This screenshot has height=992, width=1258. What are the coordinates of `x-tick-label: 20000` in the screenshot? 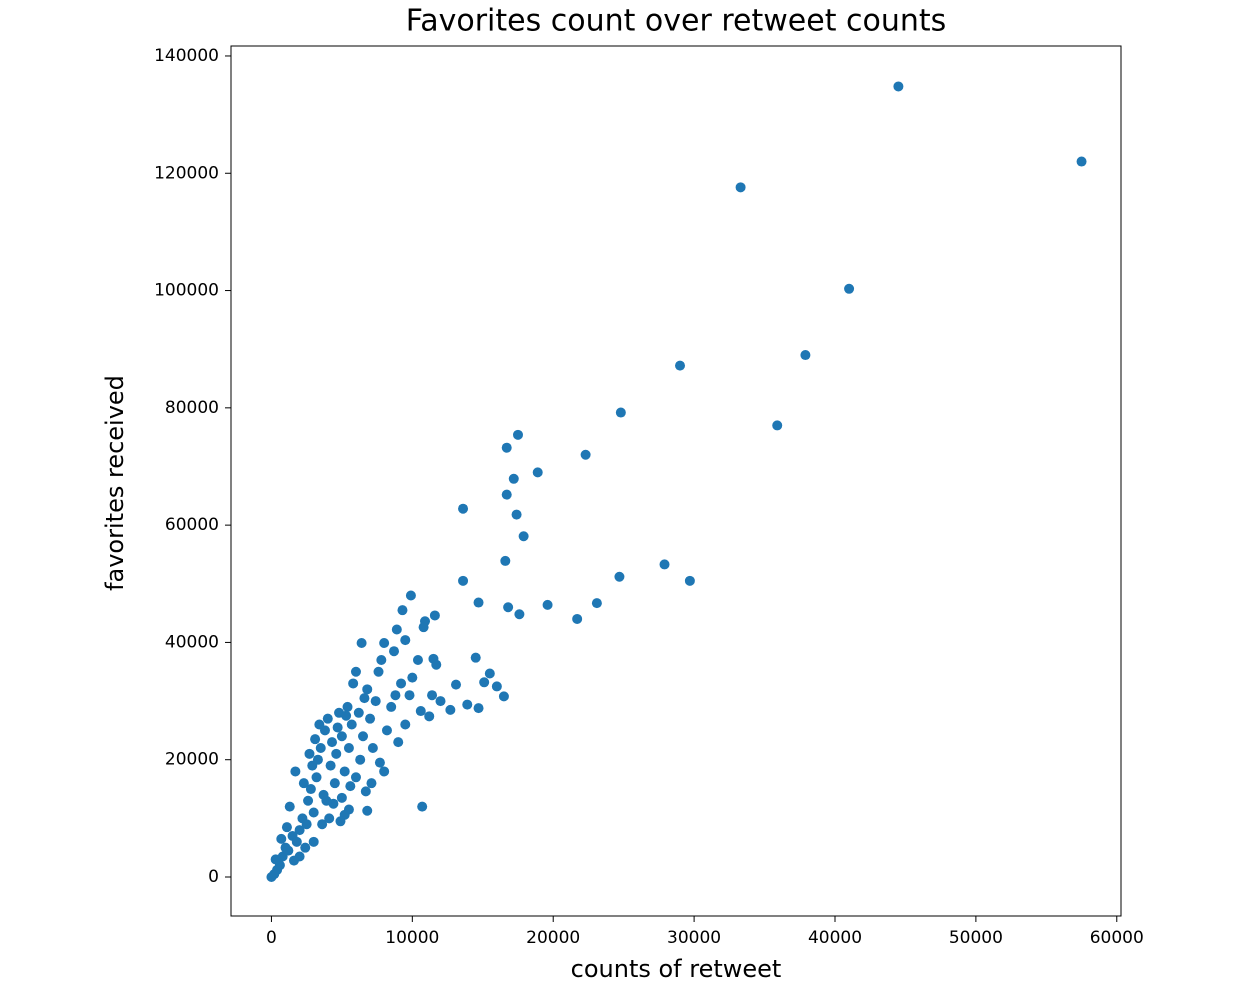 It's located at (553, 938).